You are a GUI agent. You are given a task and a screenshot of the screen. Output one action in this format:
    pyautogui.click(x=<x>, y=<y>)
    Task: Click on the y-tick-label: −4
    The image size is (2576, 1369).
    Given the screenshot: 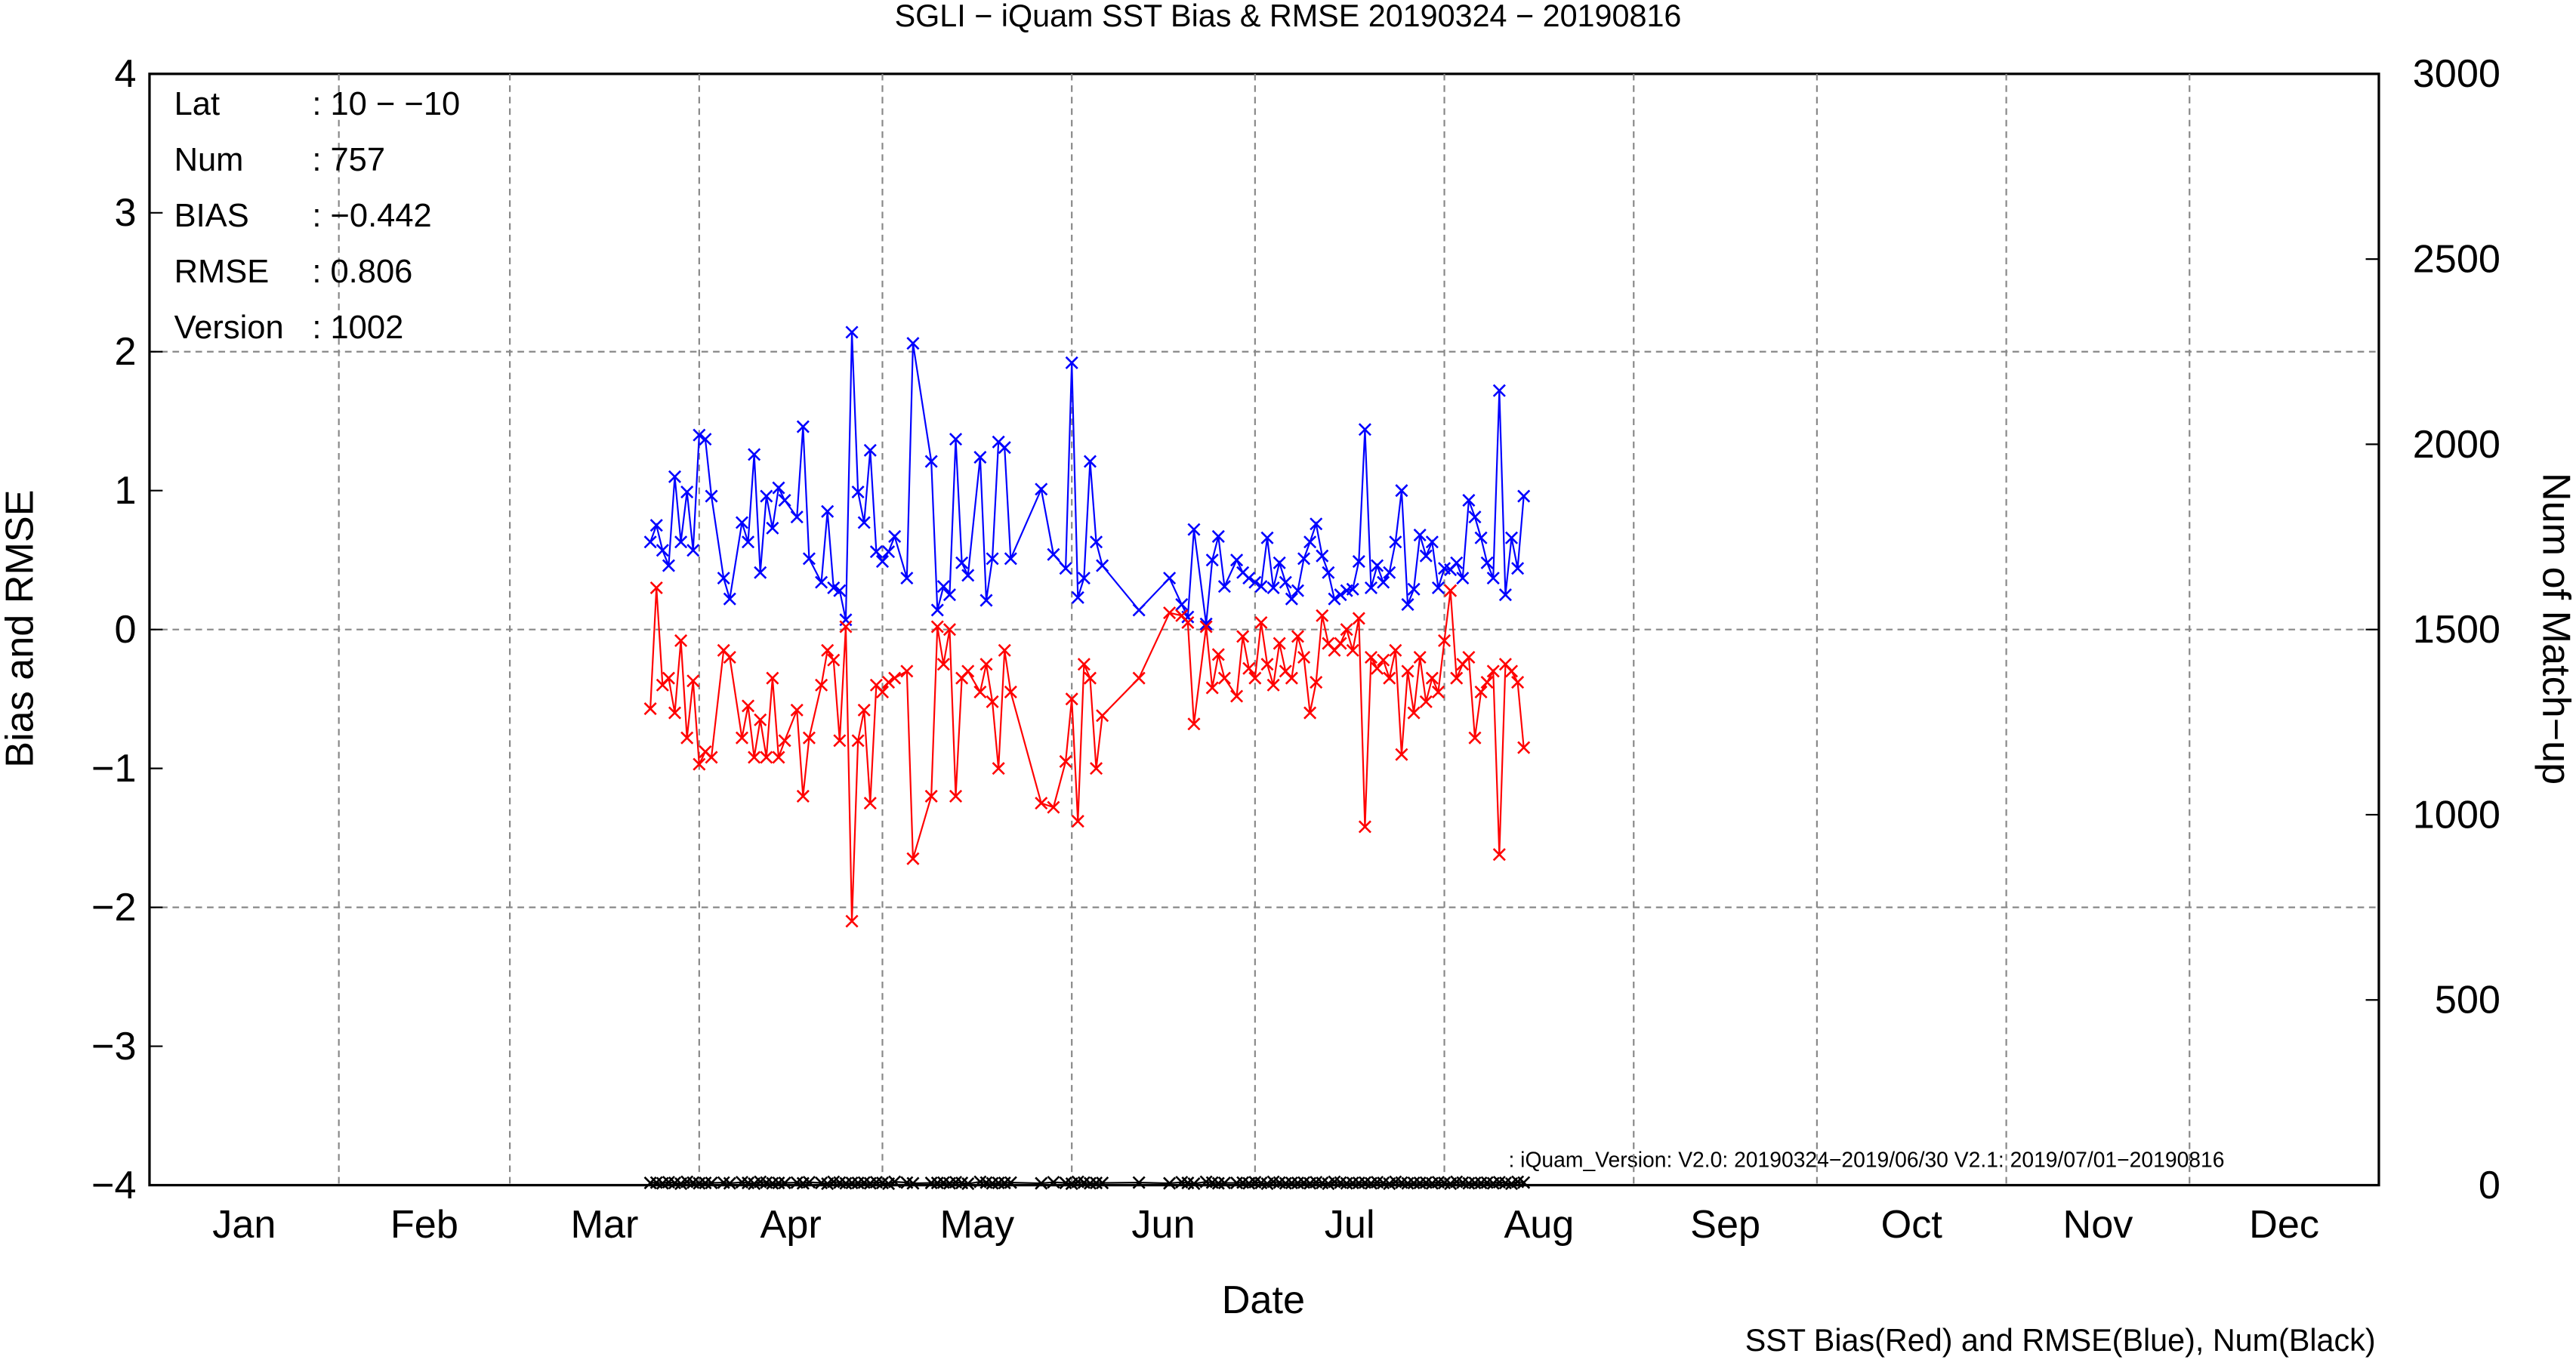 What is the action you would take?
    pyautogui.click(x=114, y=1185)
    